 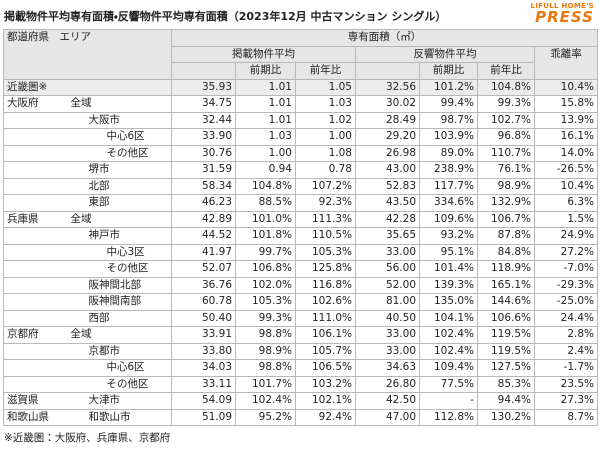 What do you see at coordinates (566, 170) in the screenshot?
I see `value-cell: -26.5%` at bounding box center [566, 170].